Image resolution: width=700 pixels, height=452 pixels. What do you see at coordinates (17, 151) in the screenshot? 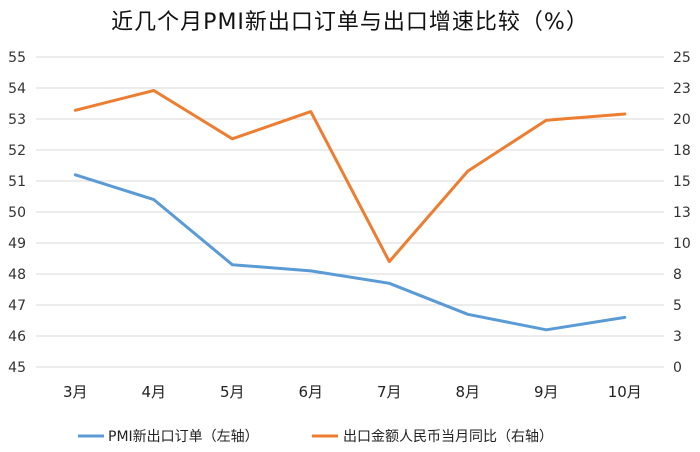
I see `y-left-tick-label: 52` at bounding box center [17, 151].